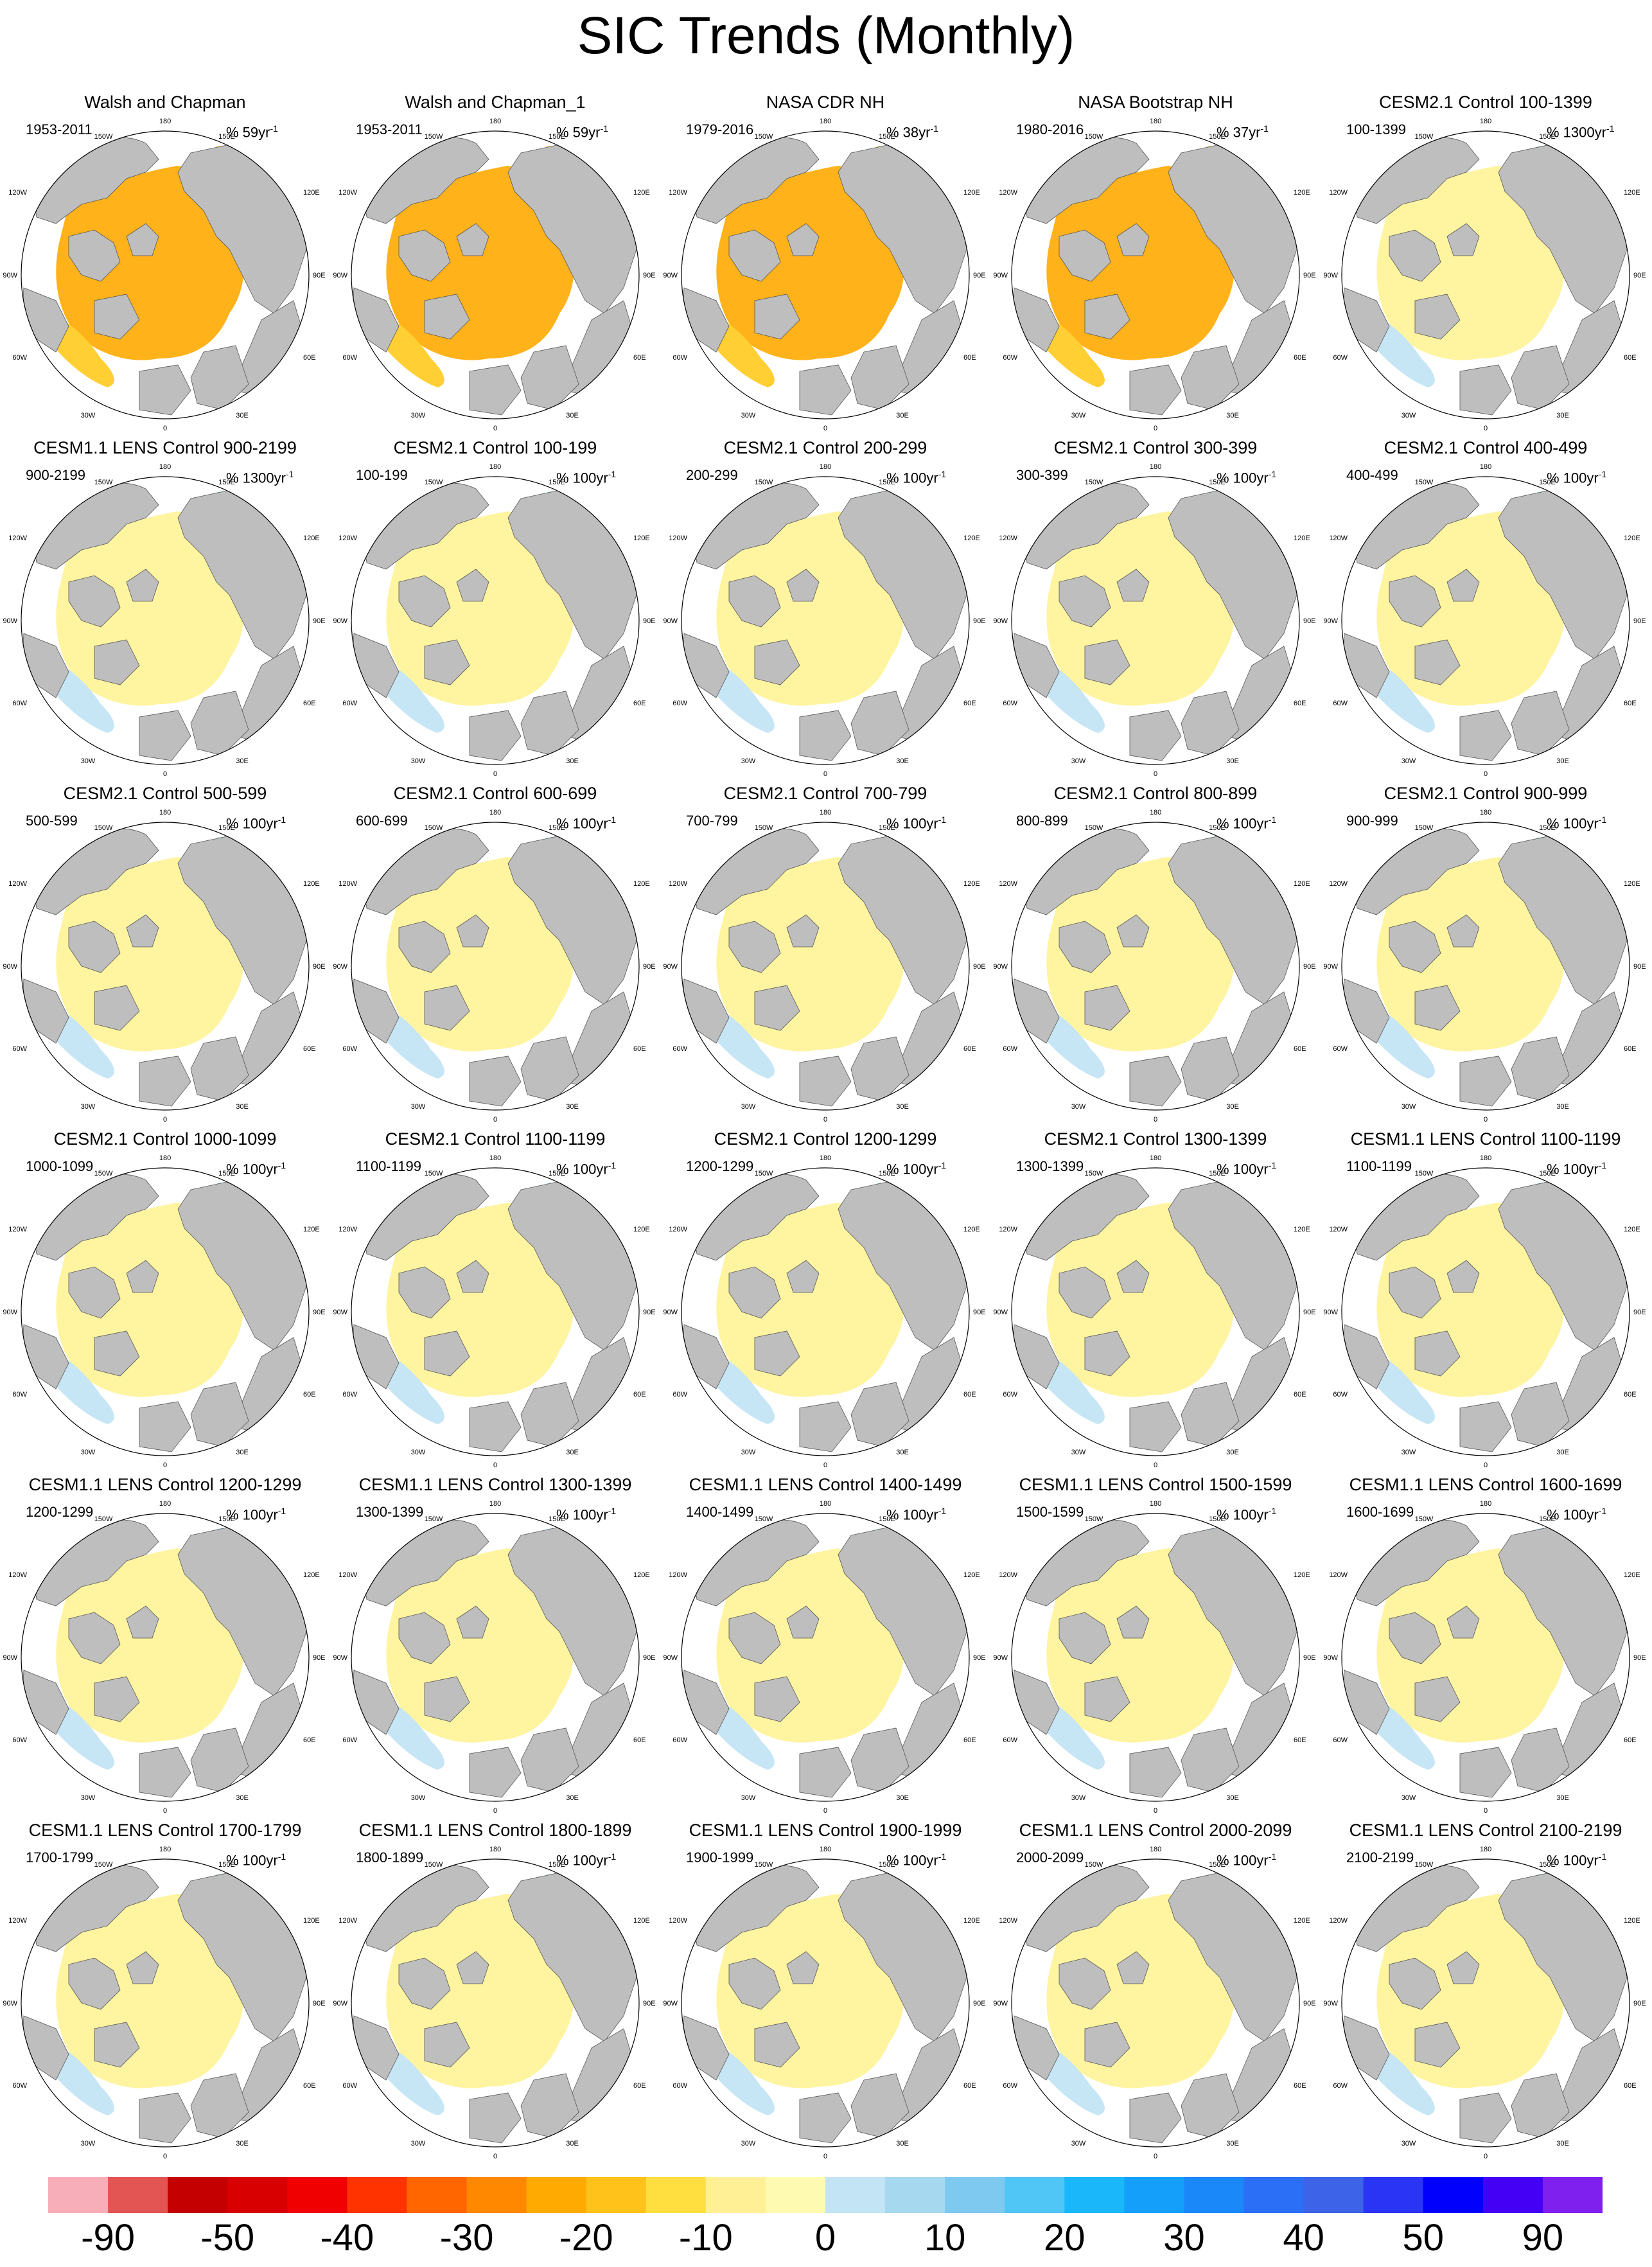 This screenshot has width=1652, height=2267. What do you see at coordinates (390, 1512) in the screenshot?
I see `panel-period: 1300-1399` at bounding box center [390, 1512].